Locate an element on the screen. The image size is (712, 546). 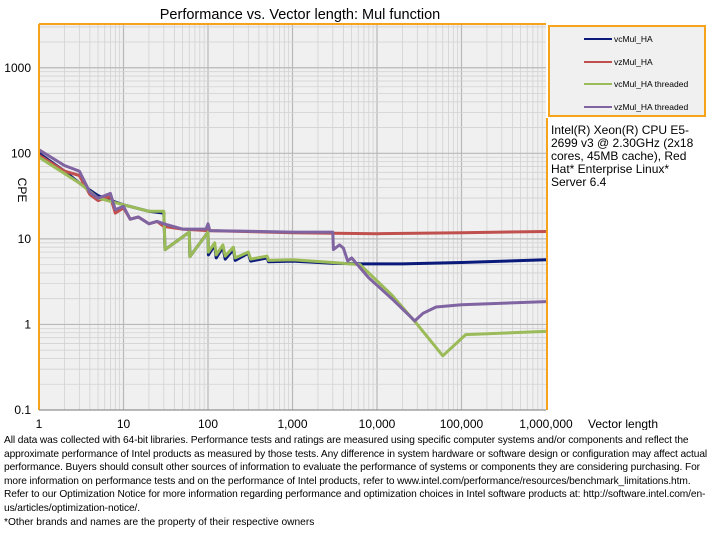
y-tick-label: 1000 is located at coordinates (17, 68).